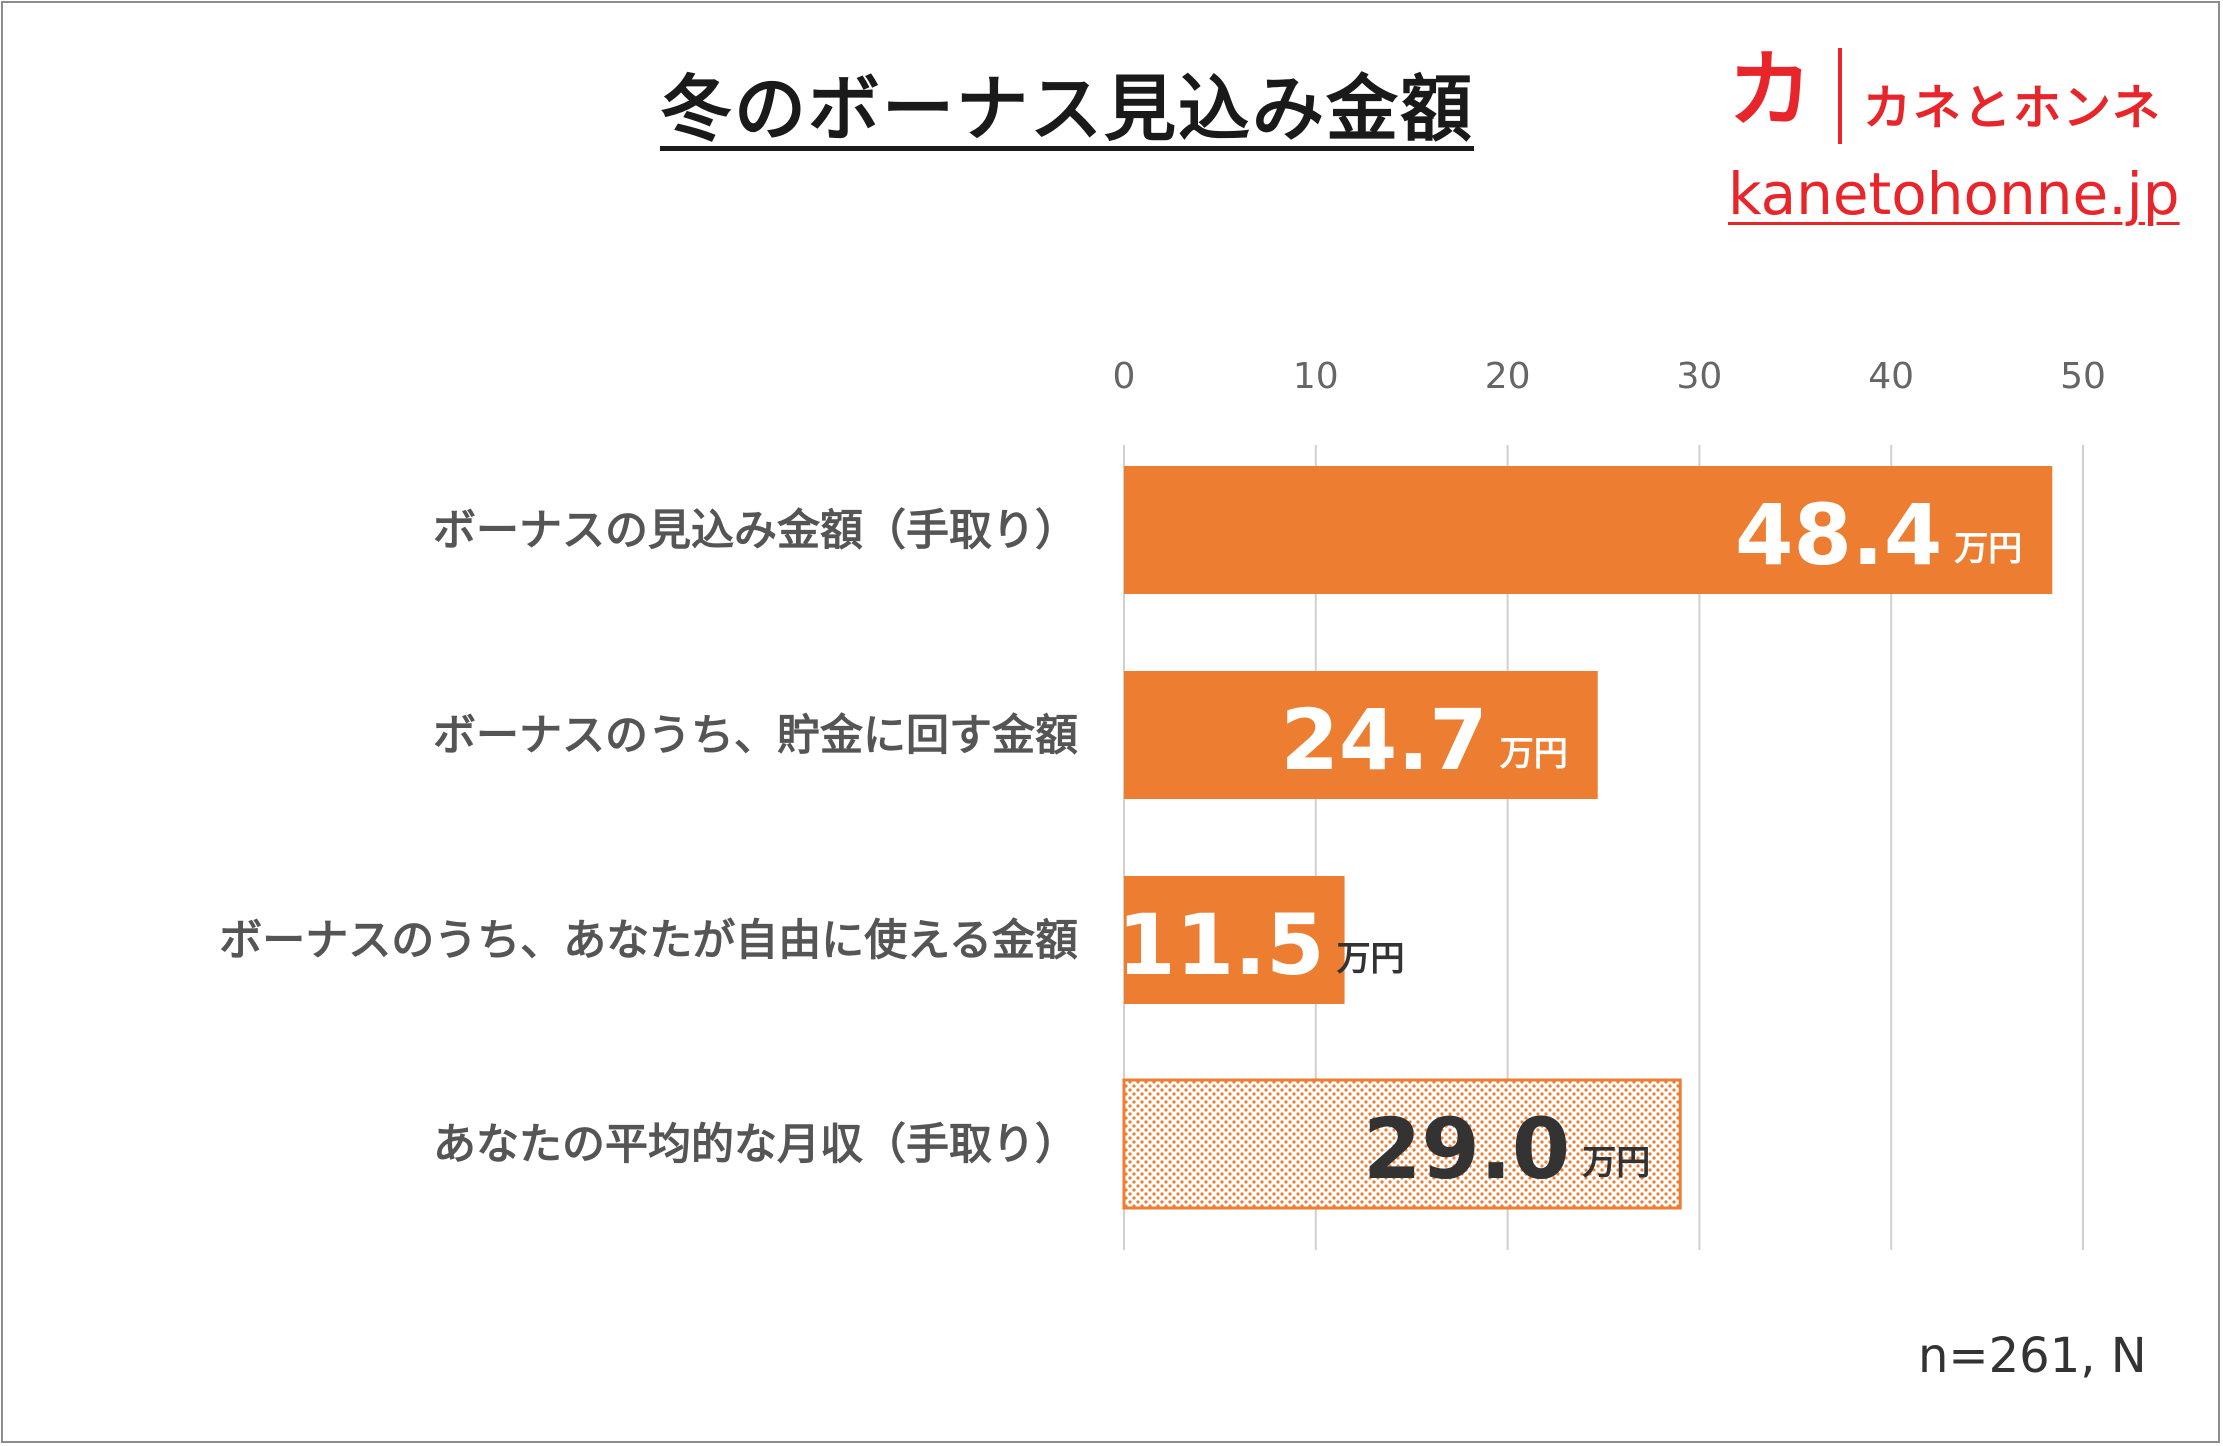 This screenshot has width=2223, height=1446. What do you see at coordinates (1891, 376) in the screenshot?
I see `x-tick-label: 40` at bounding box center [1891, 376].